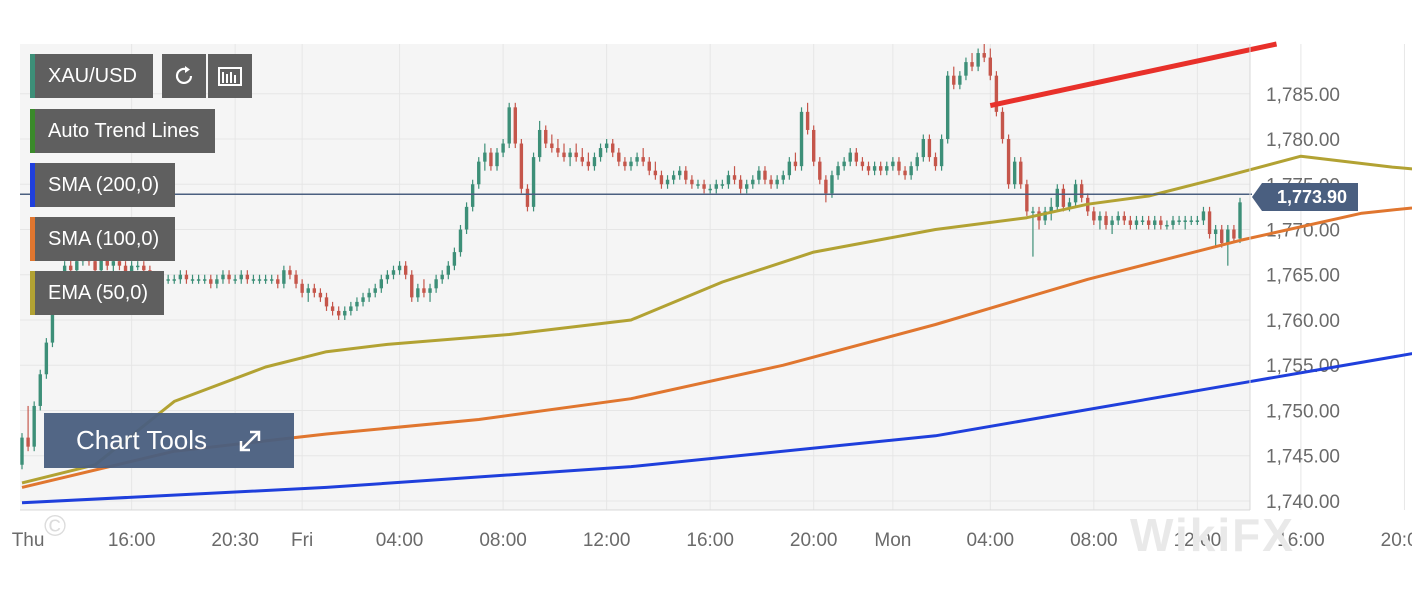 Image resolution: width=1412 pixels, height=596 pixels. What do you see at coordinates (1212, 535) in the screenshot?
I see `watermark: WikiFX` at bounding box center [1212, 535].